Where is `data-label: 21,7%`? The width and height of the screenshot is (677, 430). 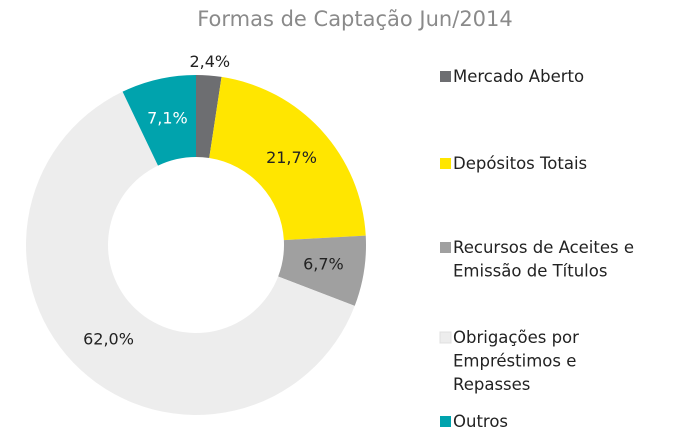 data-label: 21,7% is located at coordinates (291, 157).